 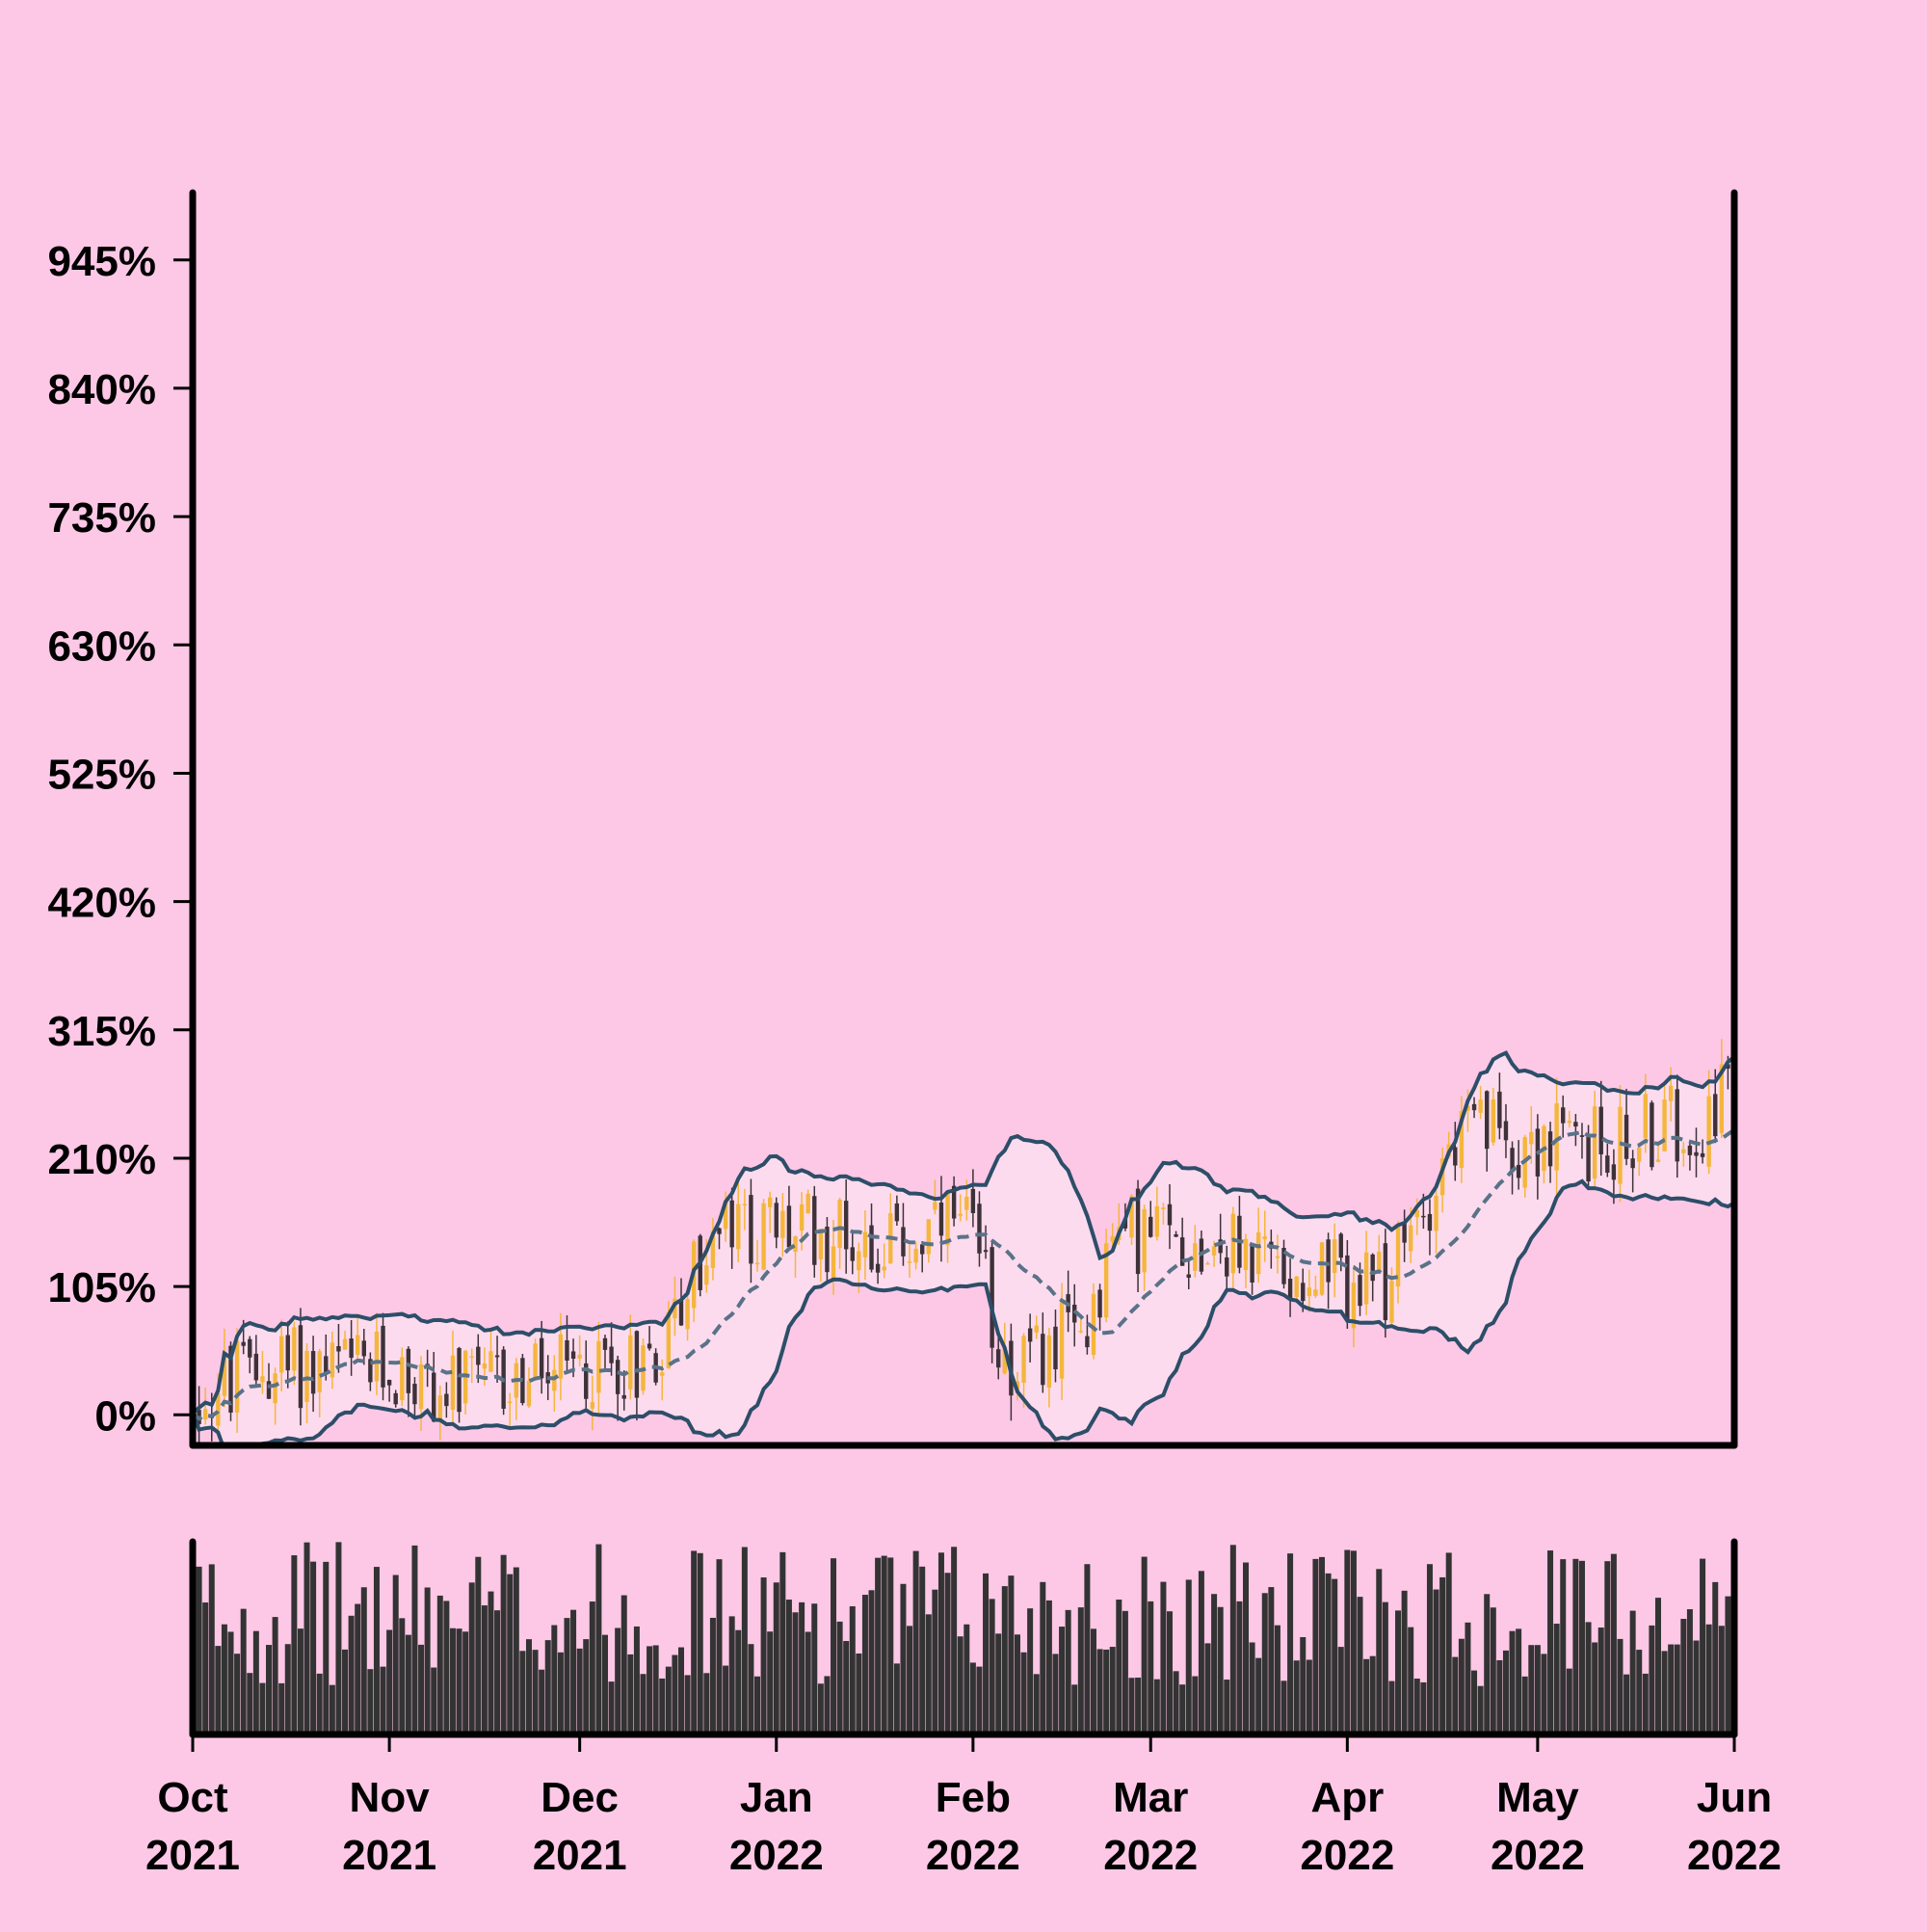 What do you see at coordinates (963, 1274) in the screenshot?
I see `middle-band-line` at bounding box center [963, 1274].